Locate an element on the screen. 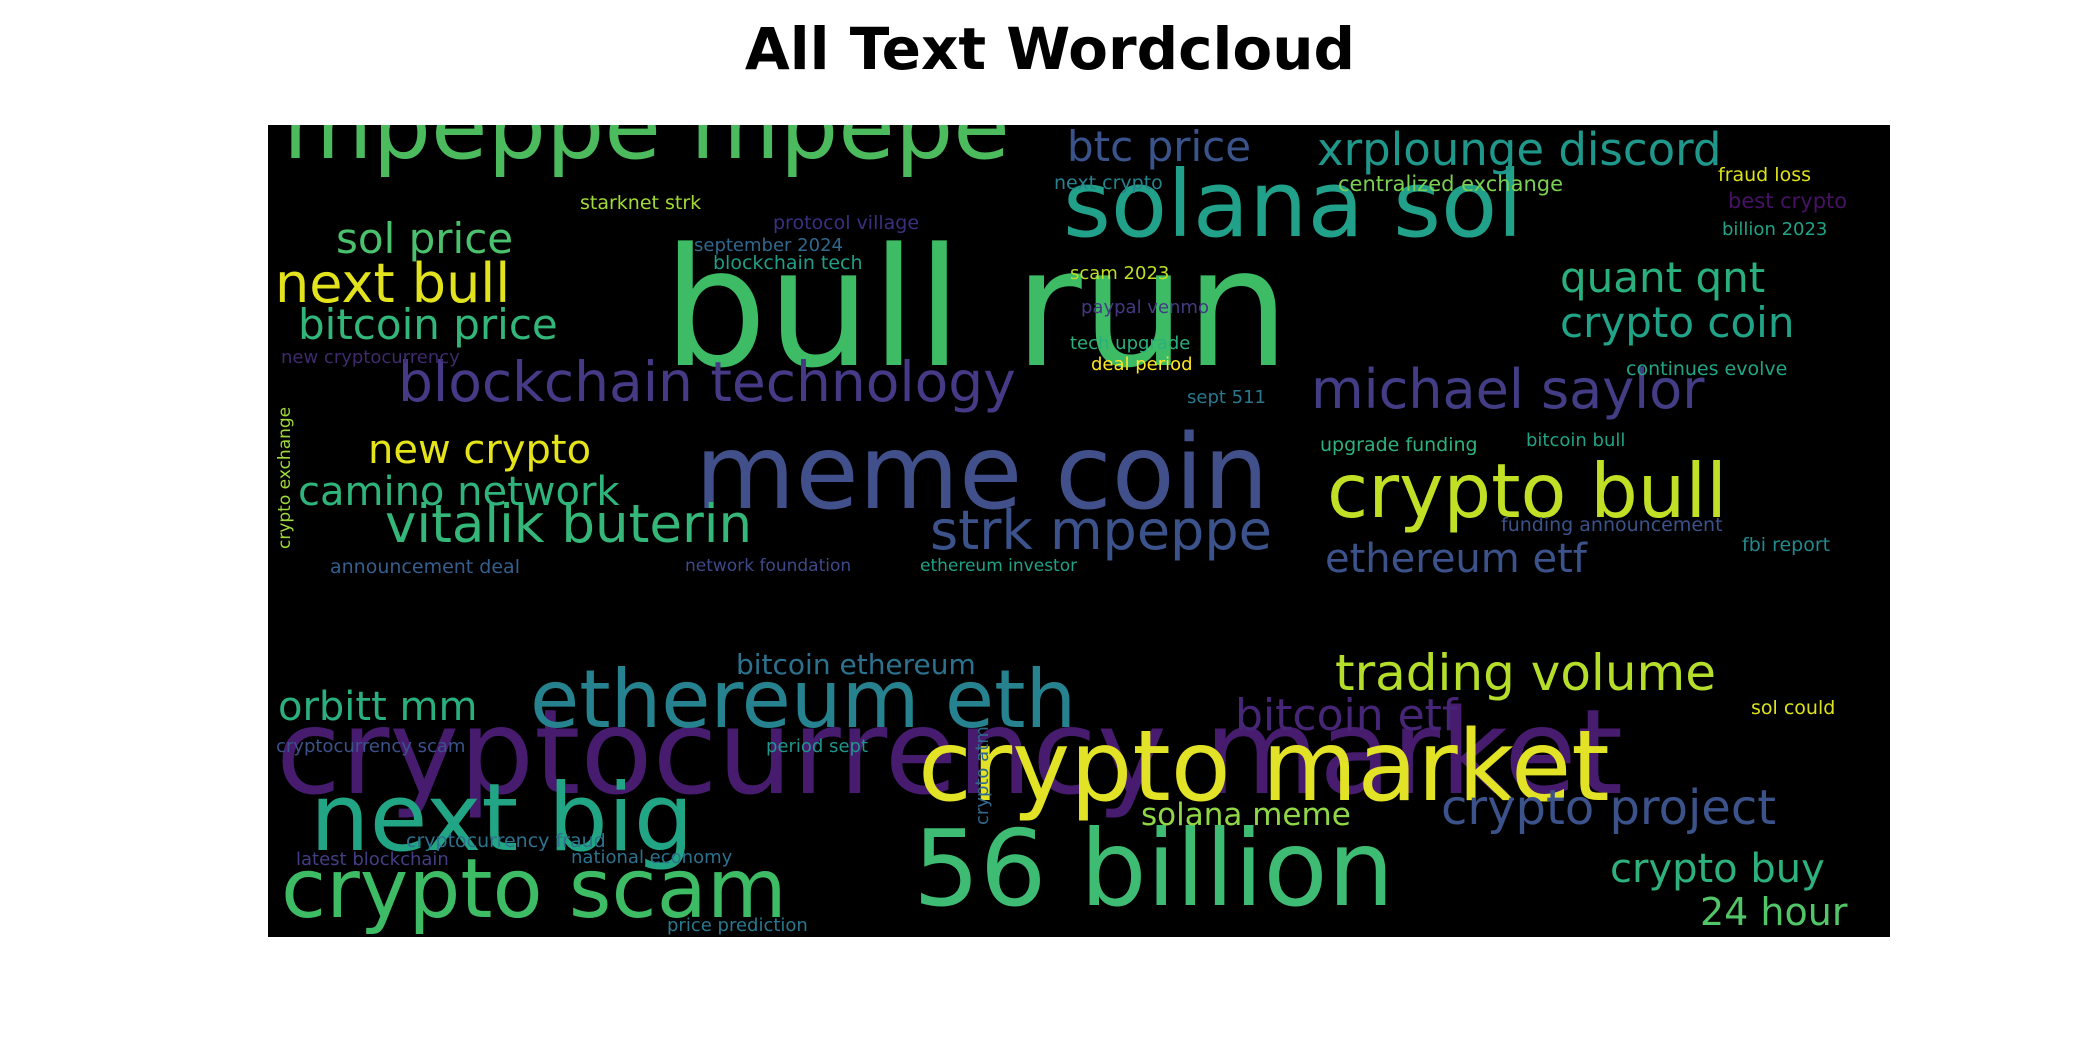 This screenshot has width=2100, height=1050. word-ethereum-investor: ethereum investor is located at coordinates (998, 566).